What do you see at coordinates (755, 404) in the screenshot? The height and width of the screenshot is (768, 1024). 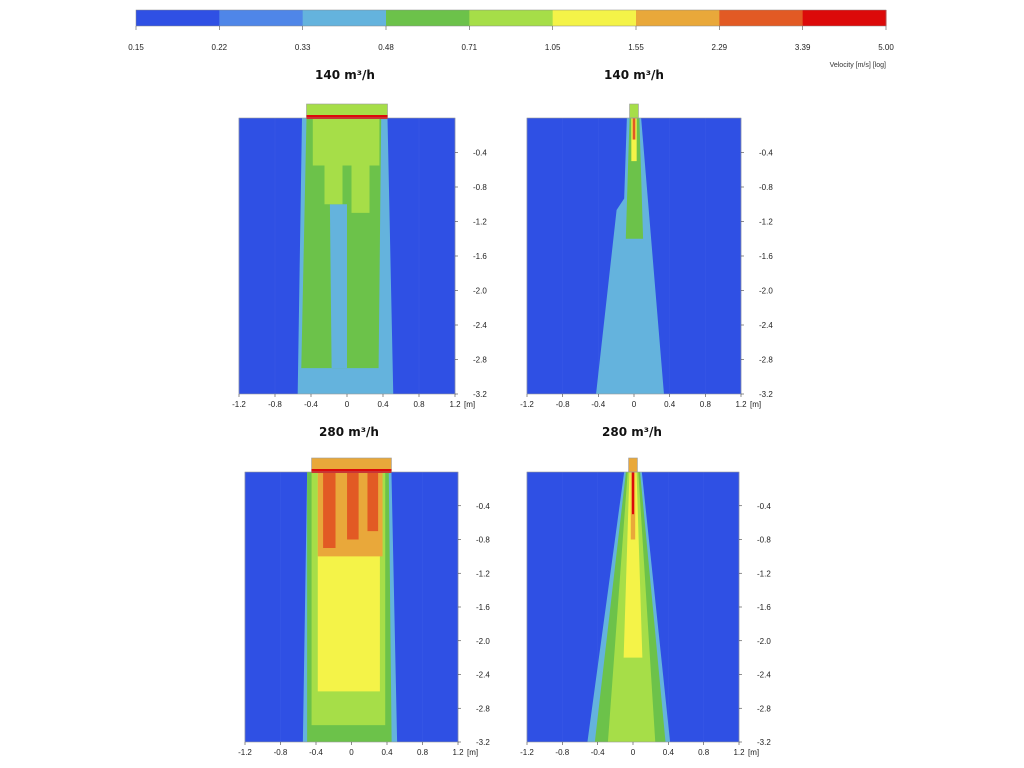 I see `x-unit-label: [m]` at bounding box center [755, 404].